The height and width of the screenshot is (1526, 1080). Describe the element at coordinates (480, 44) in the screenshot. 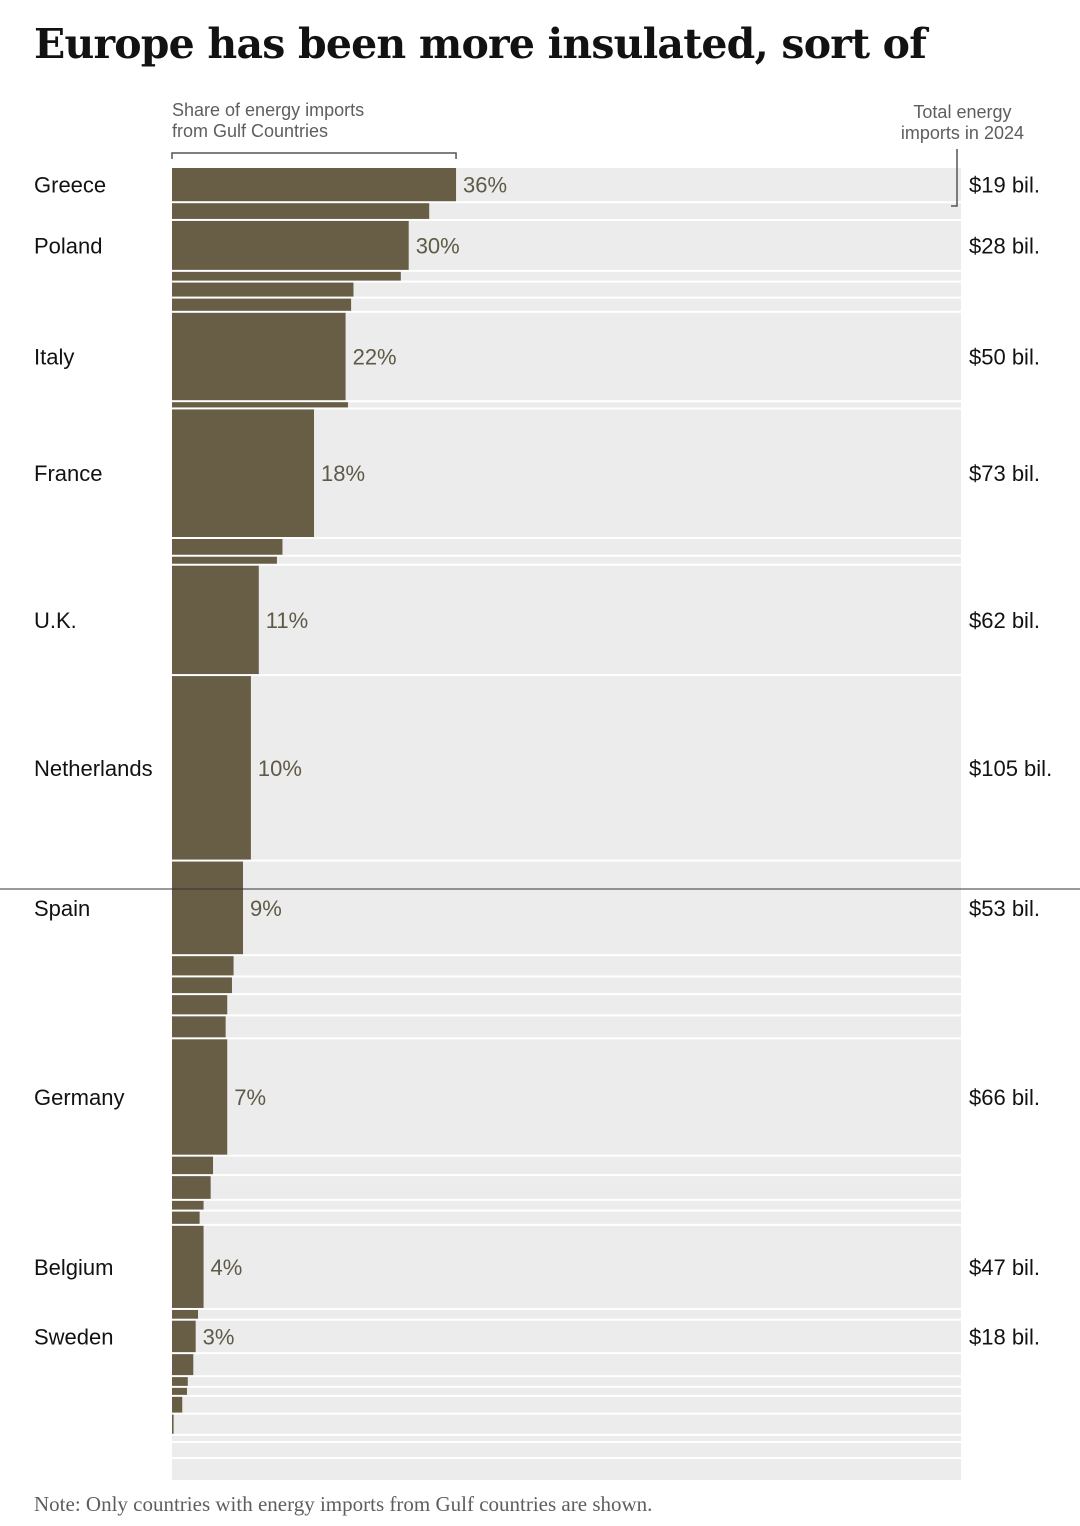

I see `chart-title: Europe has been more insulated, sort of` at that location.